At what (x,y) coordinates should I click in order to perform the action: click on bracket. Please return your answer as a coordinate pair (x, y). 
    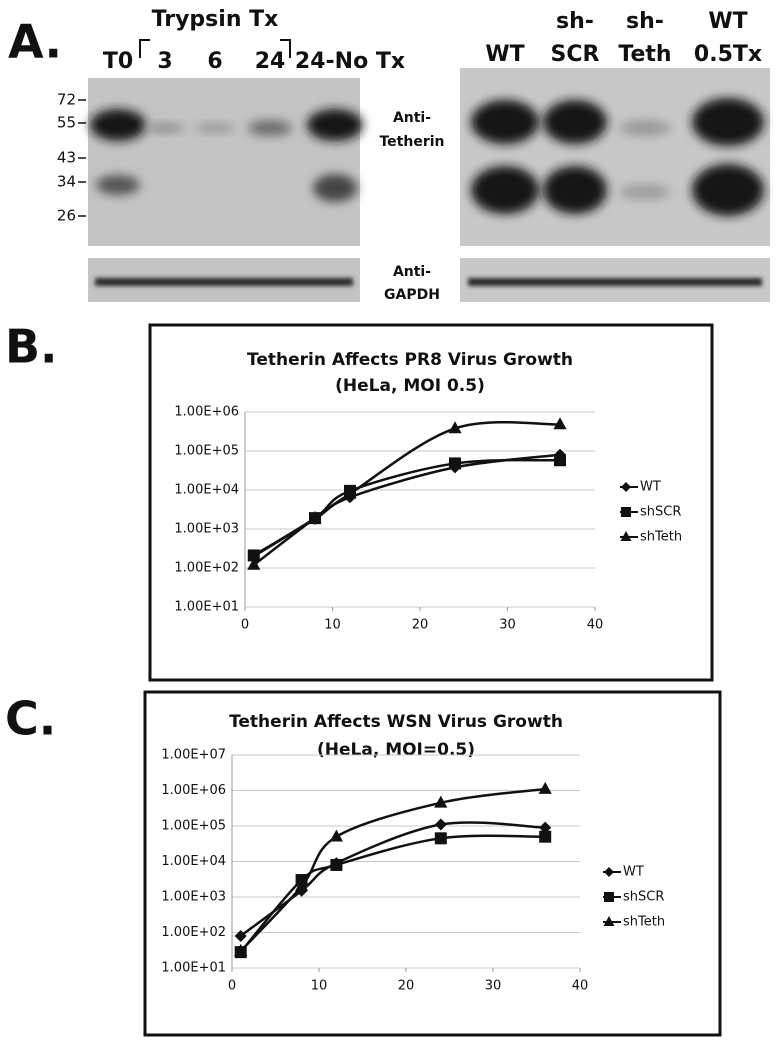
    Looking at the image, I should click on (215, 48).